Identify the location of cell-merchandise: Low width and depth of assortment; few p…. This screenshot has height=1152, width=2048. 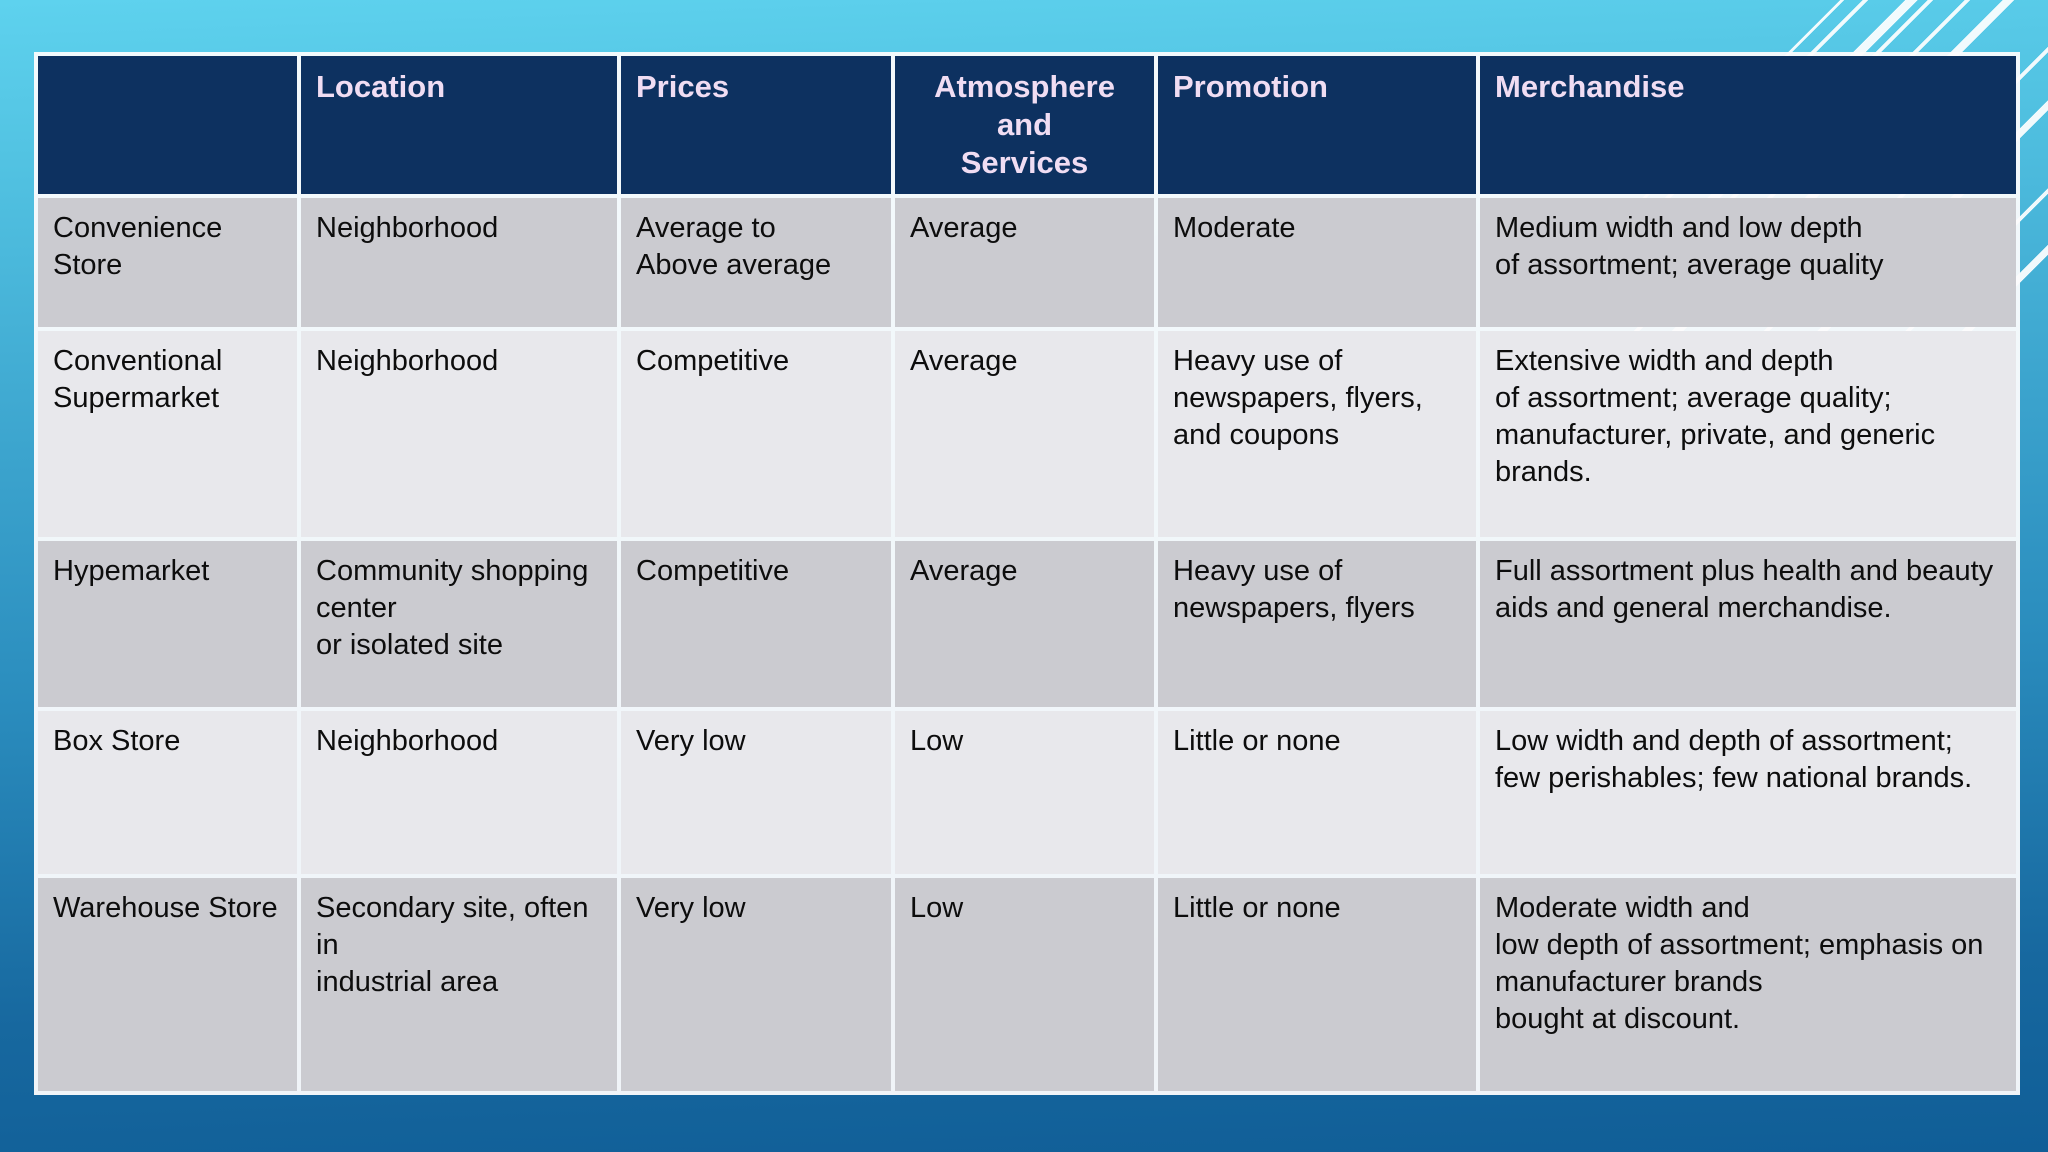
(1748, 792).